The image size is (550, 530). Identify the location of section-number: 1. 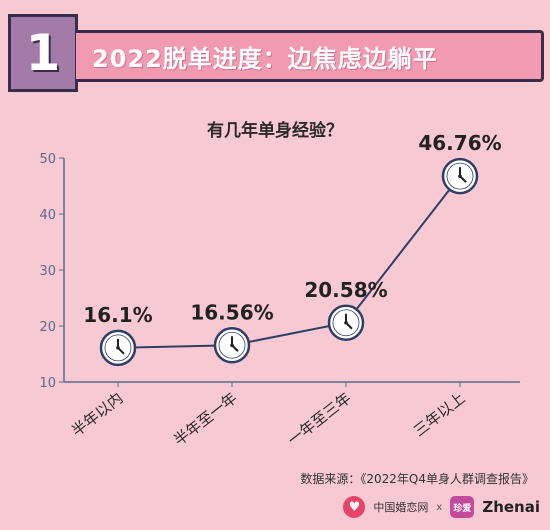
(43, 53).